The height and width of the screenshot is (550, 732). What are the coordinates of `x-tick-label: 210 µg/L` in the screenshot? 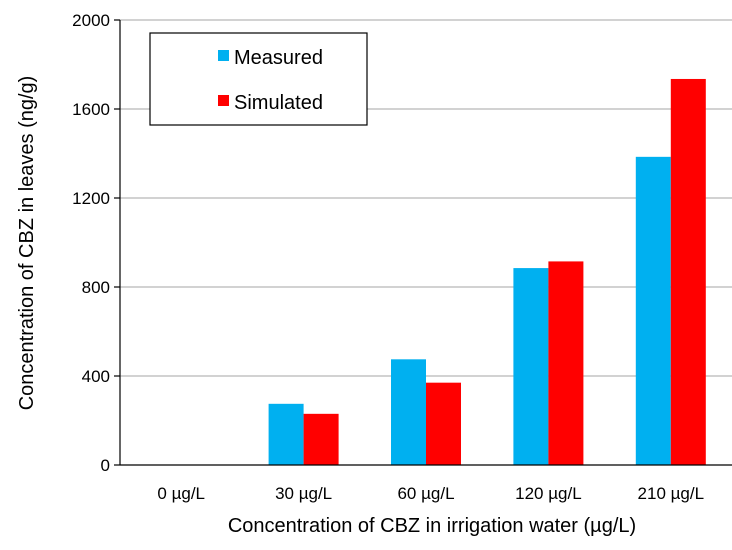 It's located at (671, 493).